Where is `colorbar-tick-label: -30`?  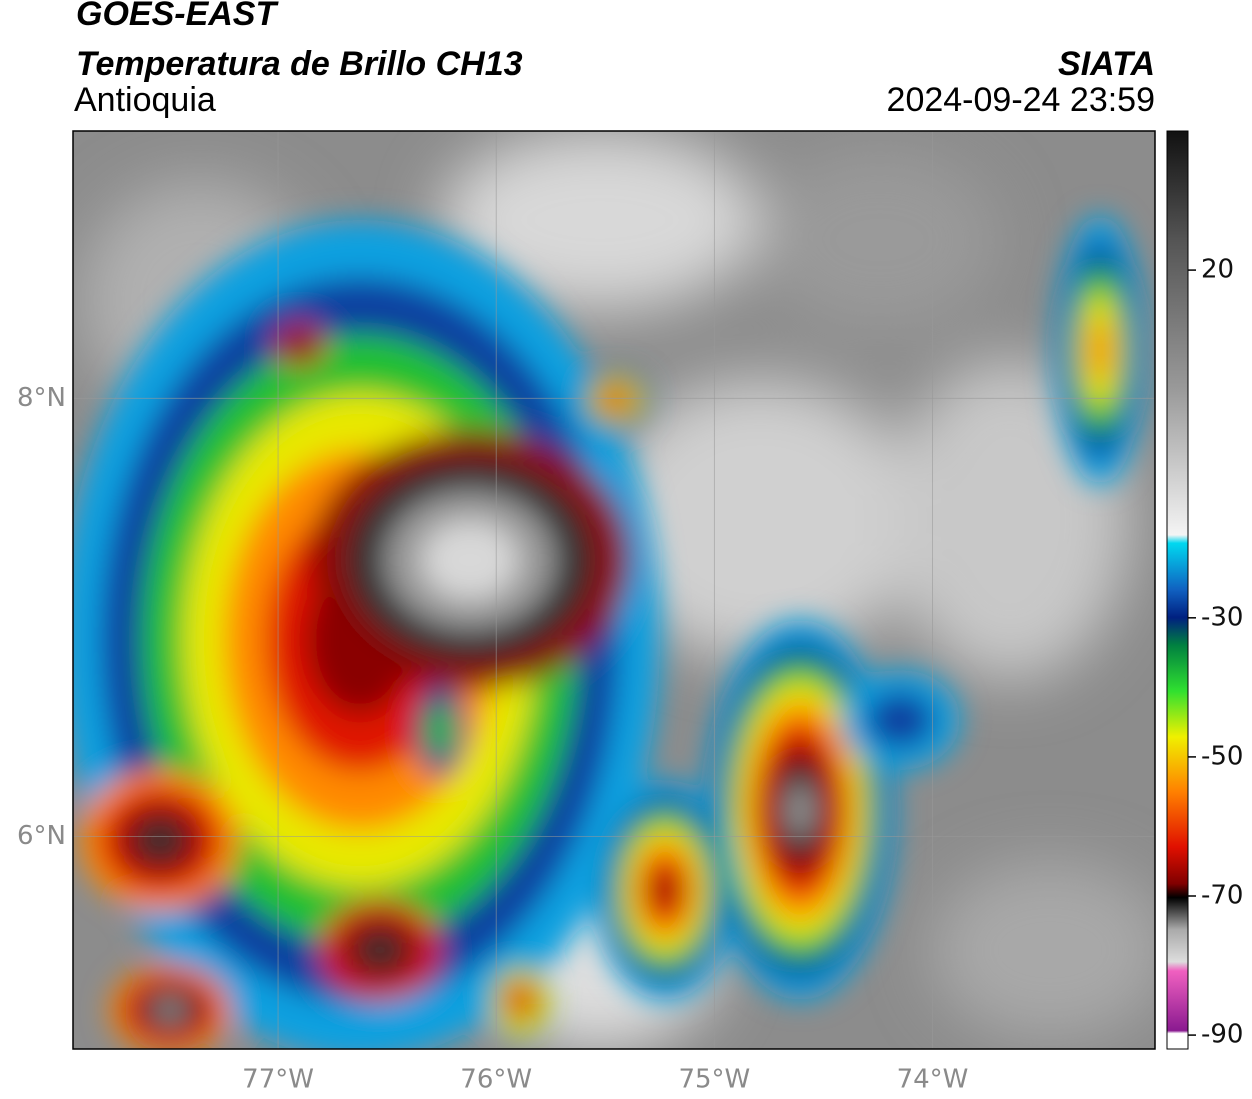
colorbar-tick-label: -30 is located at coordinates (1222, 617).